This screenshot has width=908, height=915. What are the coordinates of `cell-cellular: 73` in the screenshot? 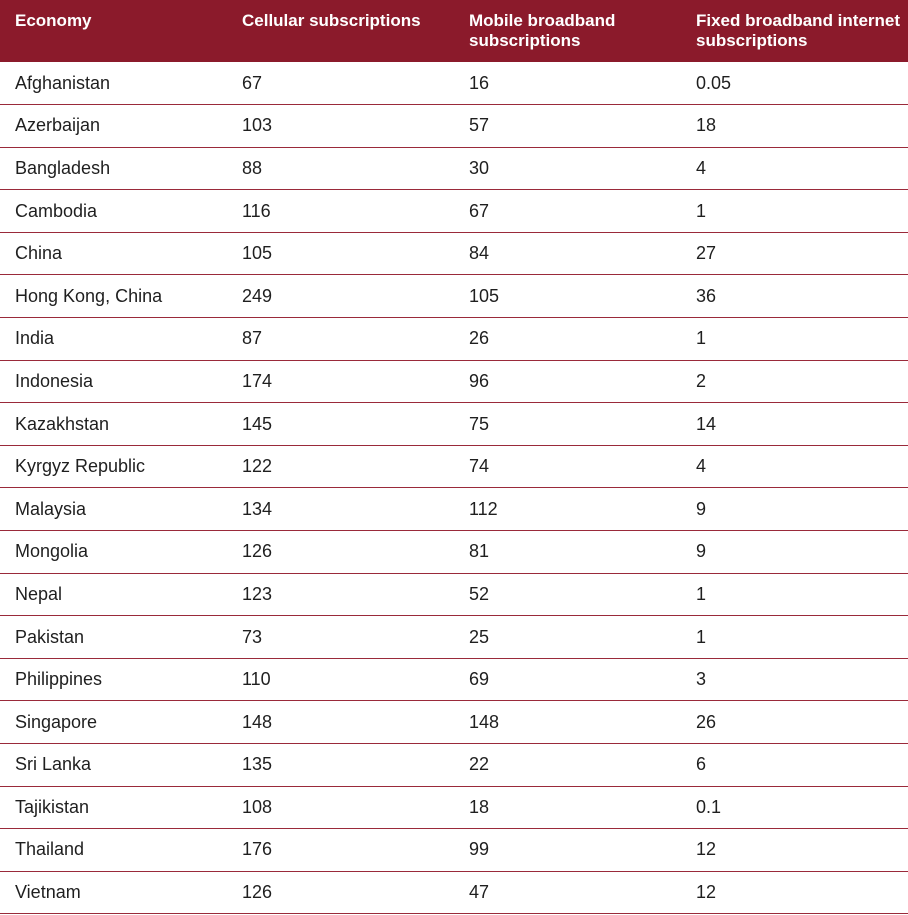 It's located at (252, 636).